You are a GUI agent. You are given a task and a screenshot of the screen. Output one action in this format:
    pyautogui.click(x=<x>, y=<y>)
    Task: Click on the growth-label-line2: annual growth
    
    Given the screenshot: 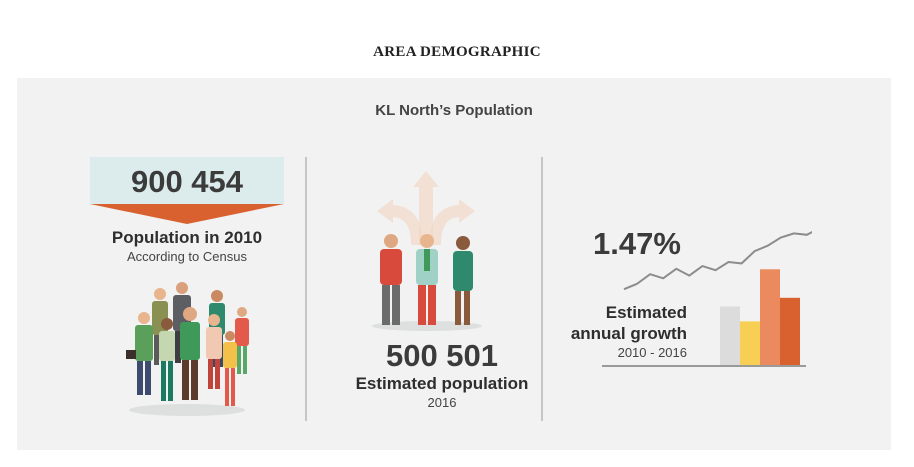 What is the action you would take?
    pyautogui.click(x=628, y=333)
    